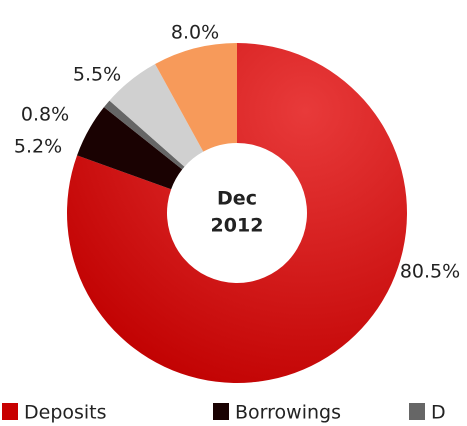 The width and height of the screenshot is (467, 426). I want to click on legend-label: Borrowings, so click(288, 413).